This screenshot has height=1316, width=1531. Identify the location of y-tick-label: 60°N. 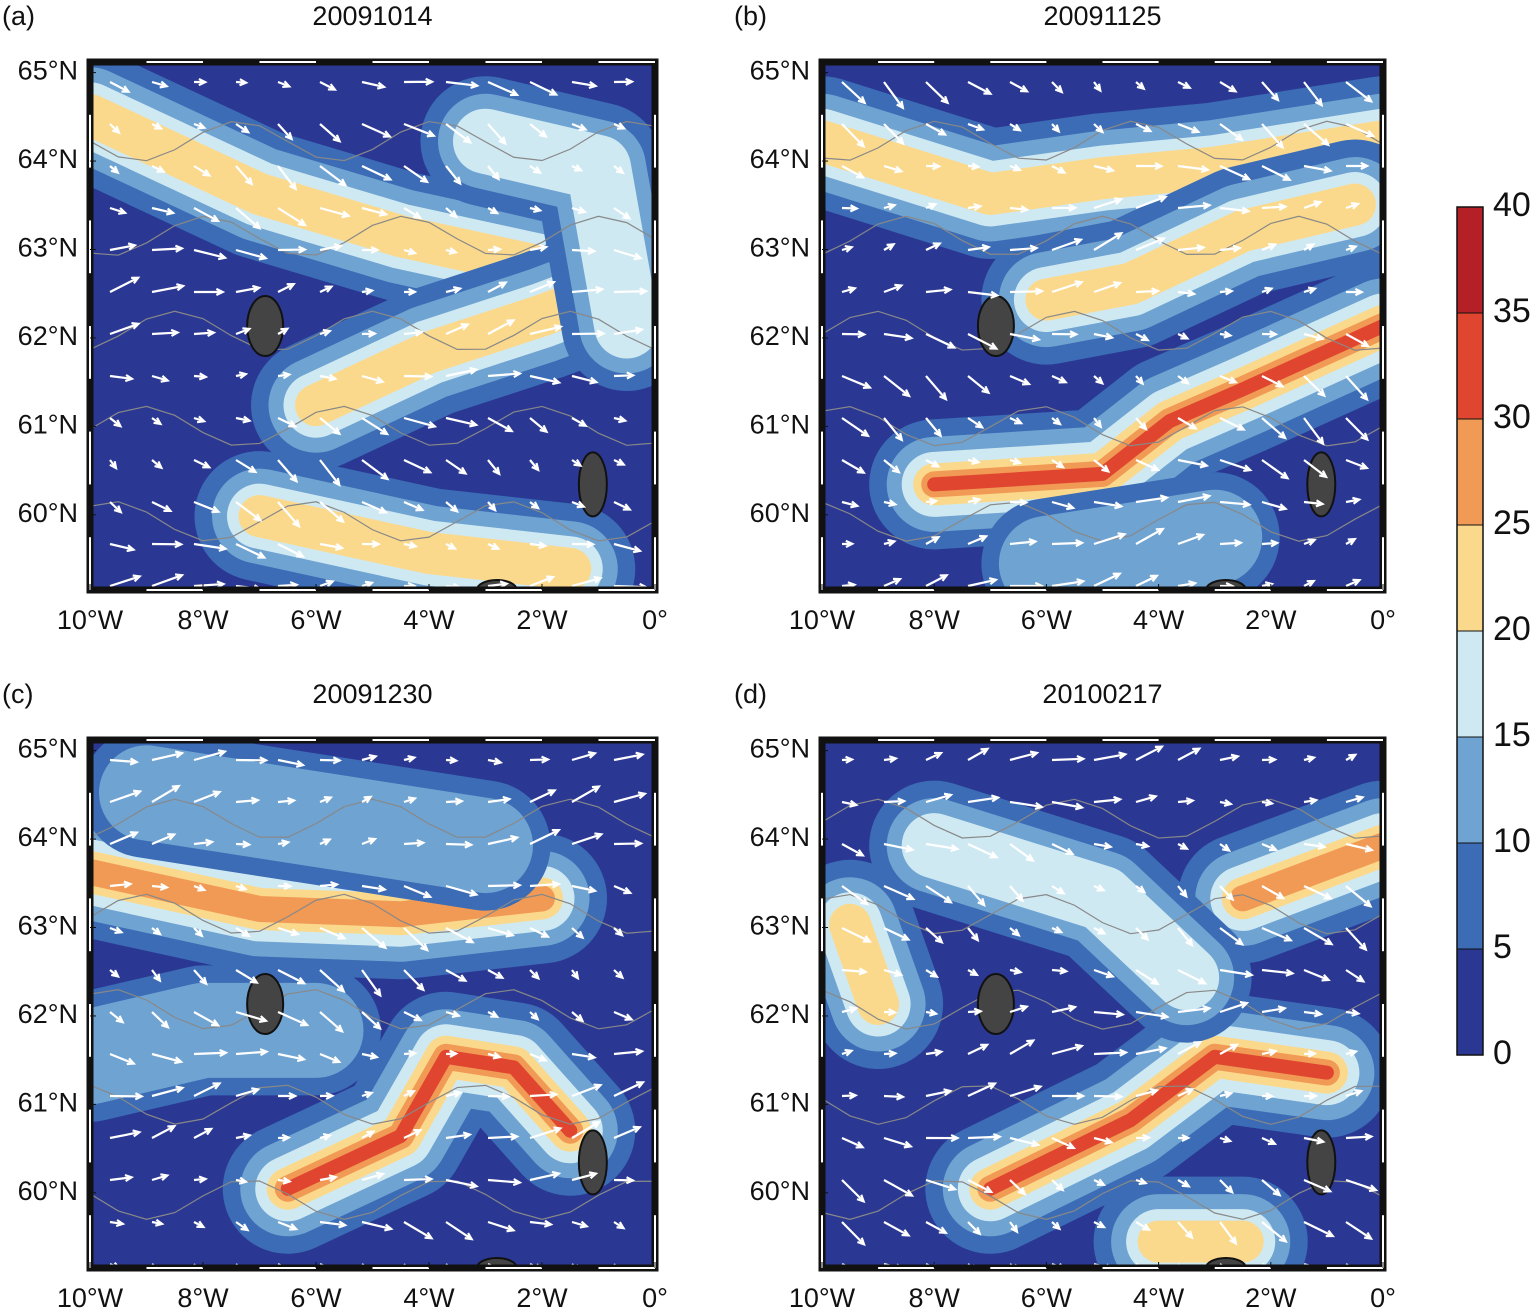
(780, 1191).